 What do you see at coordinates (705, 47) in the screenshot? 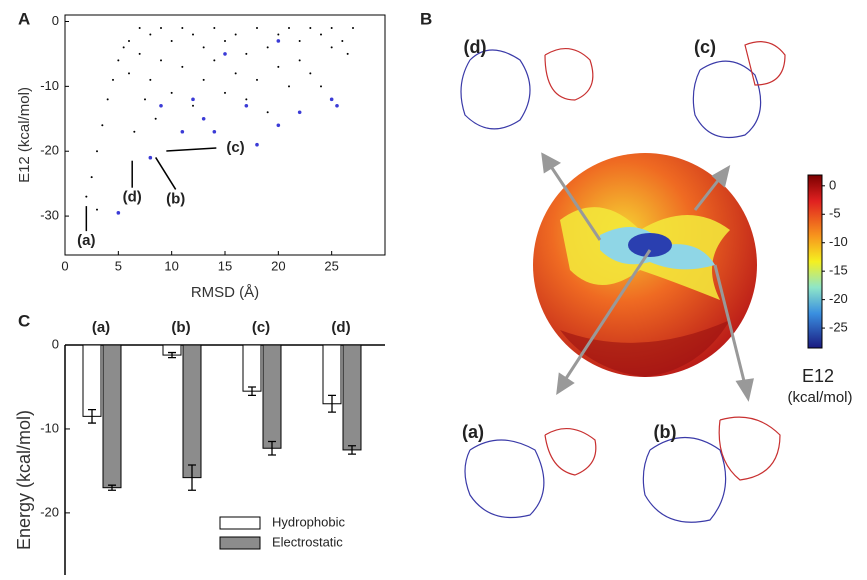
I see `structure-label: (c)` at bounding box center [705, 47].